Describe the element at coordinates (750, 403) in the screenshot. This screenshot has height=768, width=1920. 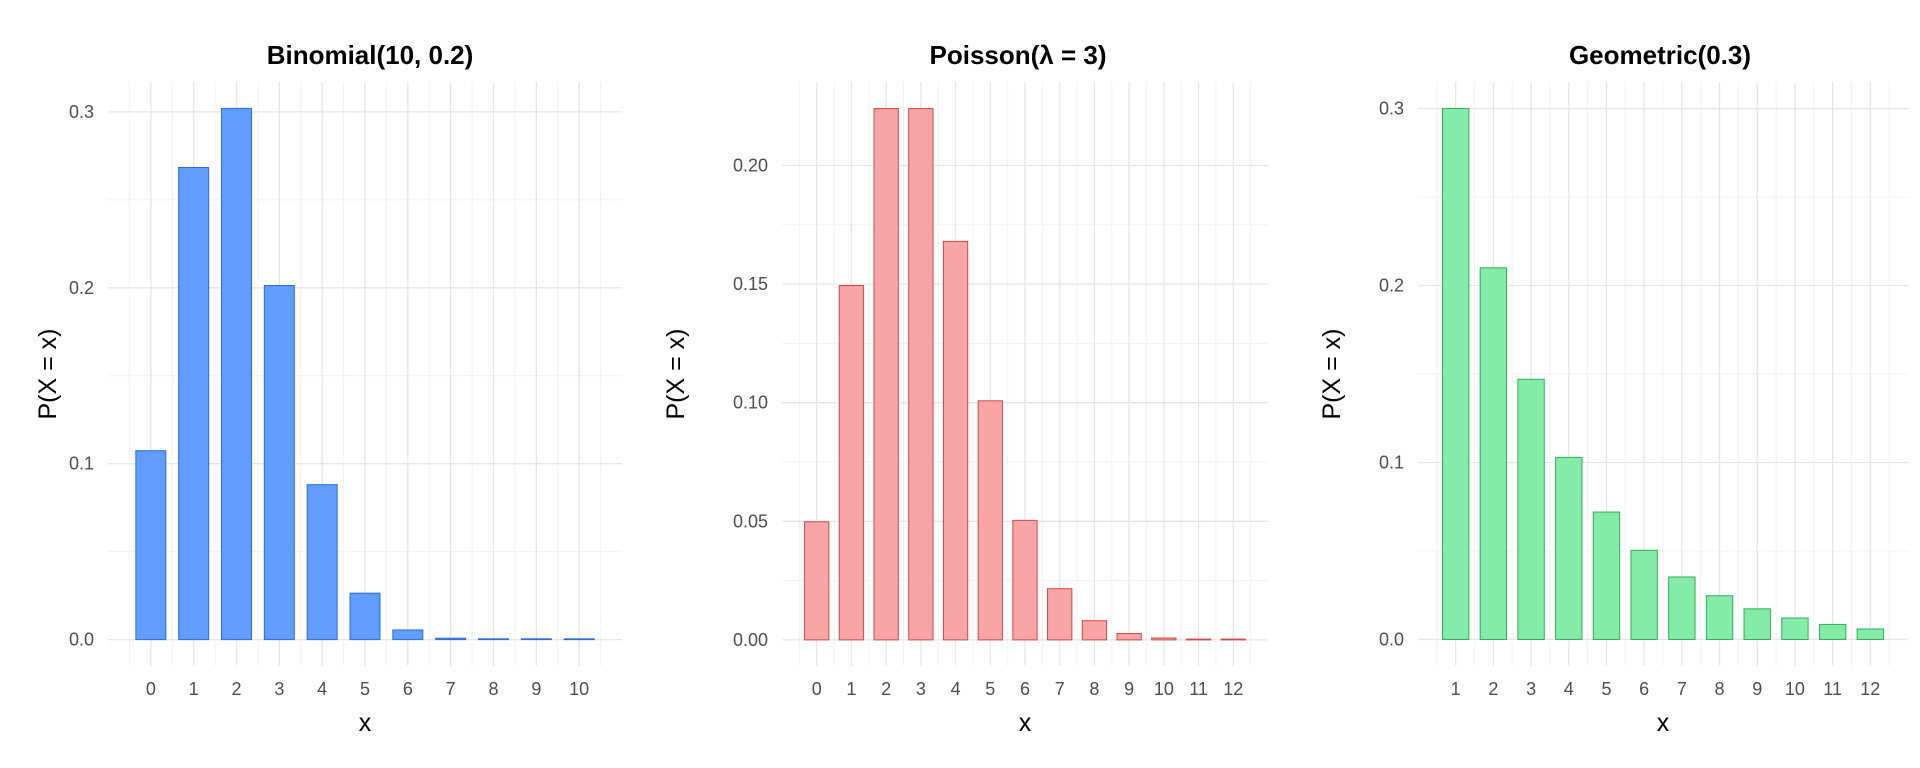
I see `y-tick-label: 0.10` at that location.